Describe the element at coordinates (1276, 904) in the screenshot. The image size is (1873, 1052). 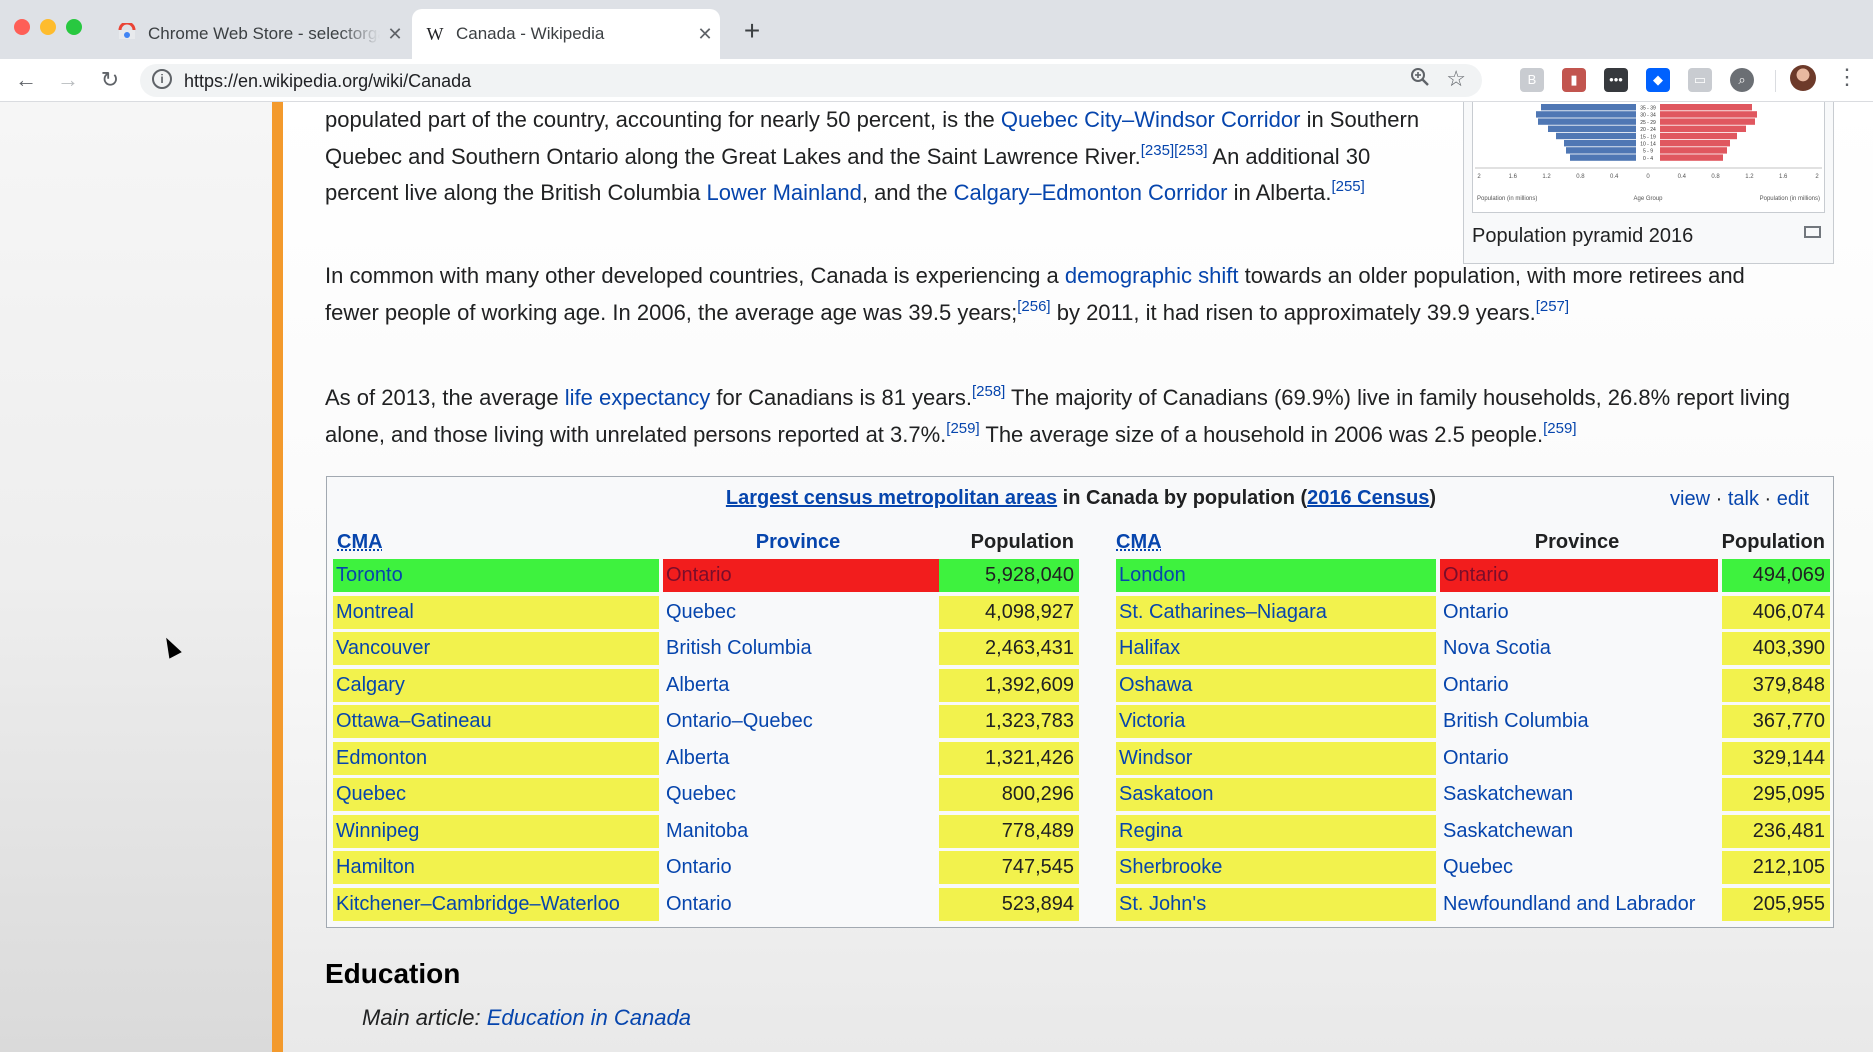
I see `cell-right-cma: St. John's` at that location.